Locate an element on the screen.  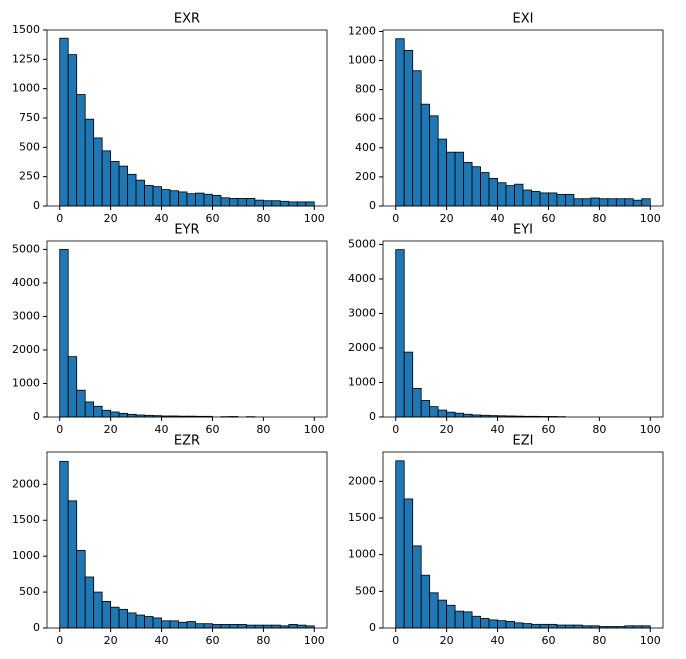
y-tick-label: 2000 is located at coordinates (26, 349).